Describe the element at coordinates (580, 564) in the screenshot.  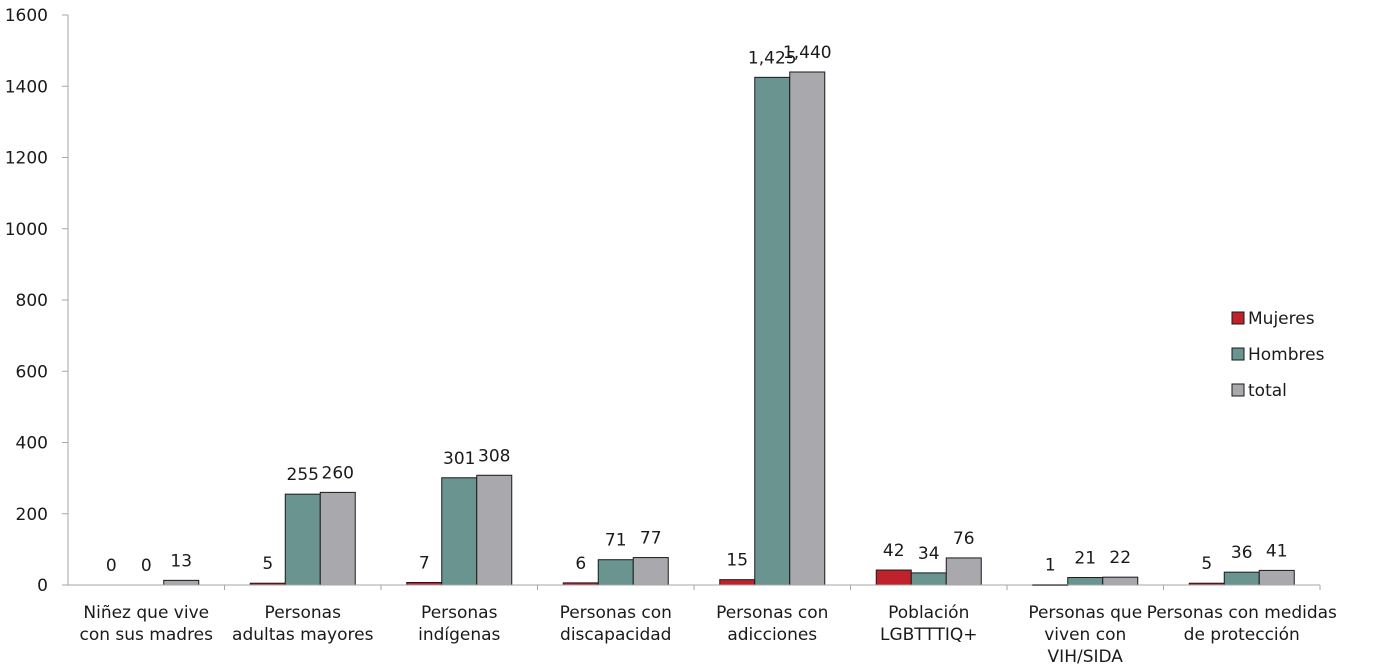
I see `data-label: 6` at that location.